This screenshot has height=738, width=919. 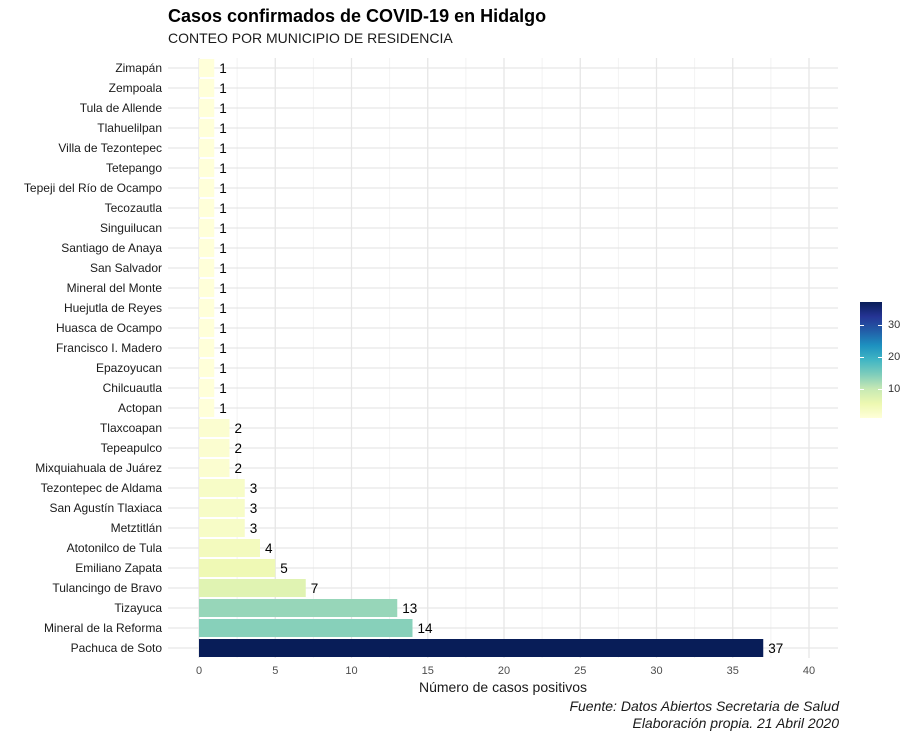 What do you see at coordinates (111, 248) in the screenshot?
I see `category-label: Santiago de Anaya` at bounding box center [111, 248].